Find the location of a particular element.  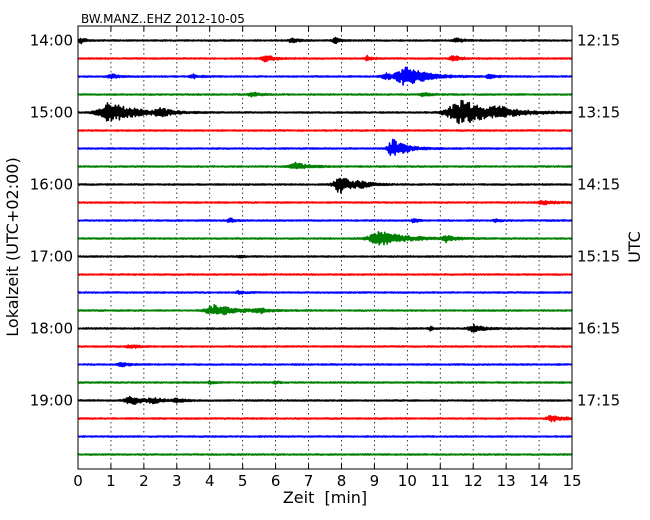

left-tick-label: 17:00 is located at coordinates (51, 257).